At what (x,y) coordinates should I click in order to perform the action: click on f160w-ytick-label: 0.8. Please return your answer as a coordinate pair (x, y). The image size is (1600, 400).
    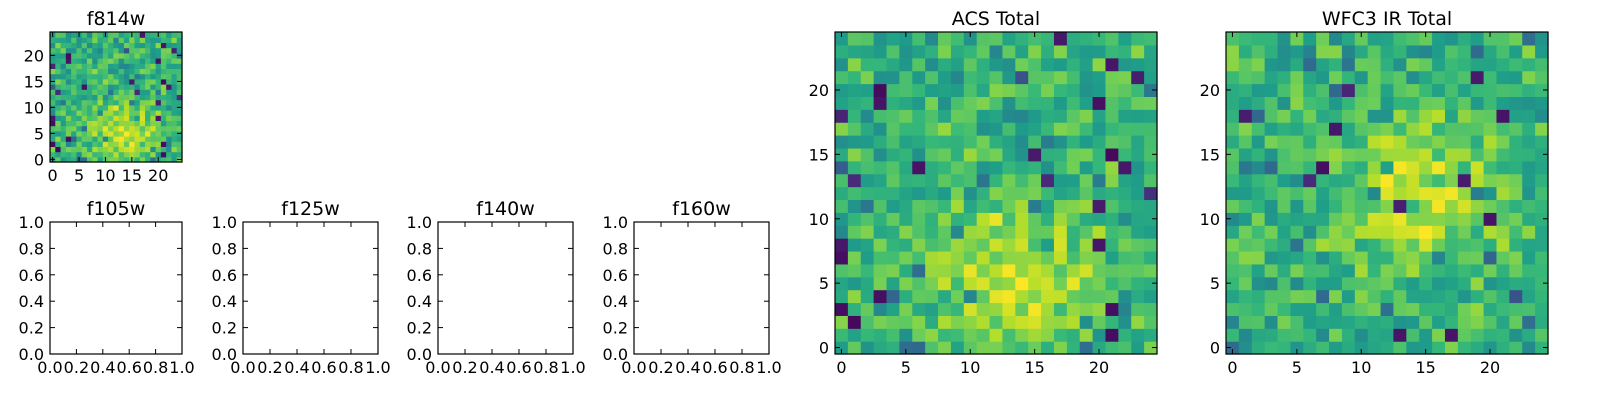
    Looking at the image, I should click on (615, 248).